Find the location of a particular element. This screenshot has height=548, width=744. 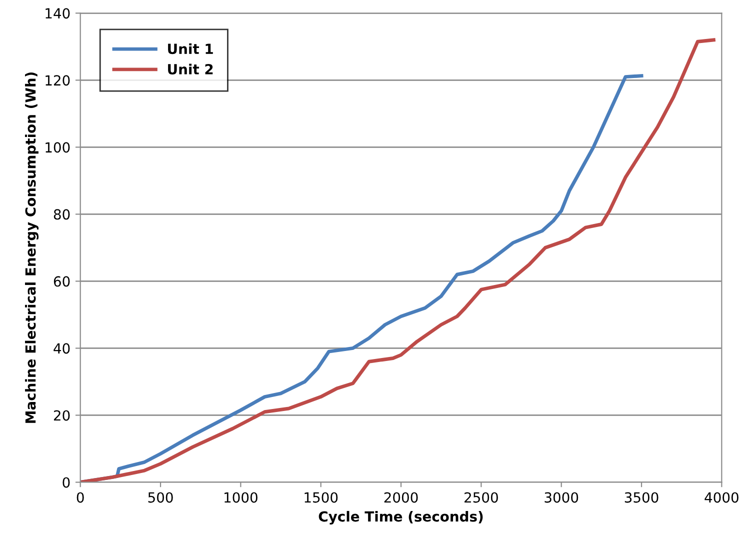

x-tick-label: 2000 is located at coordinates (401, 497).